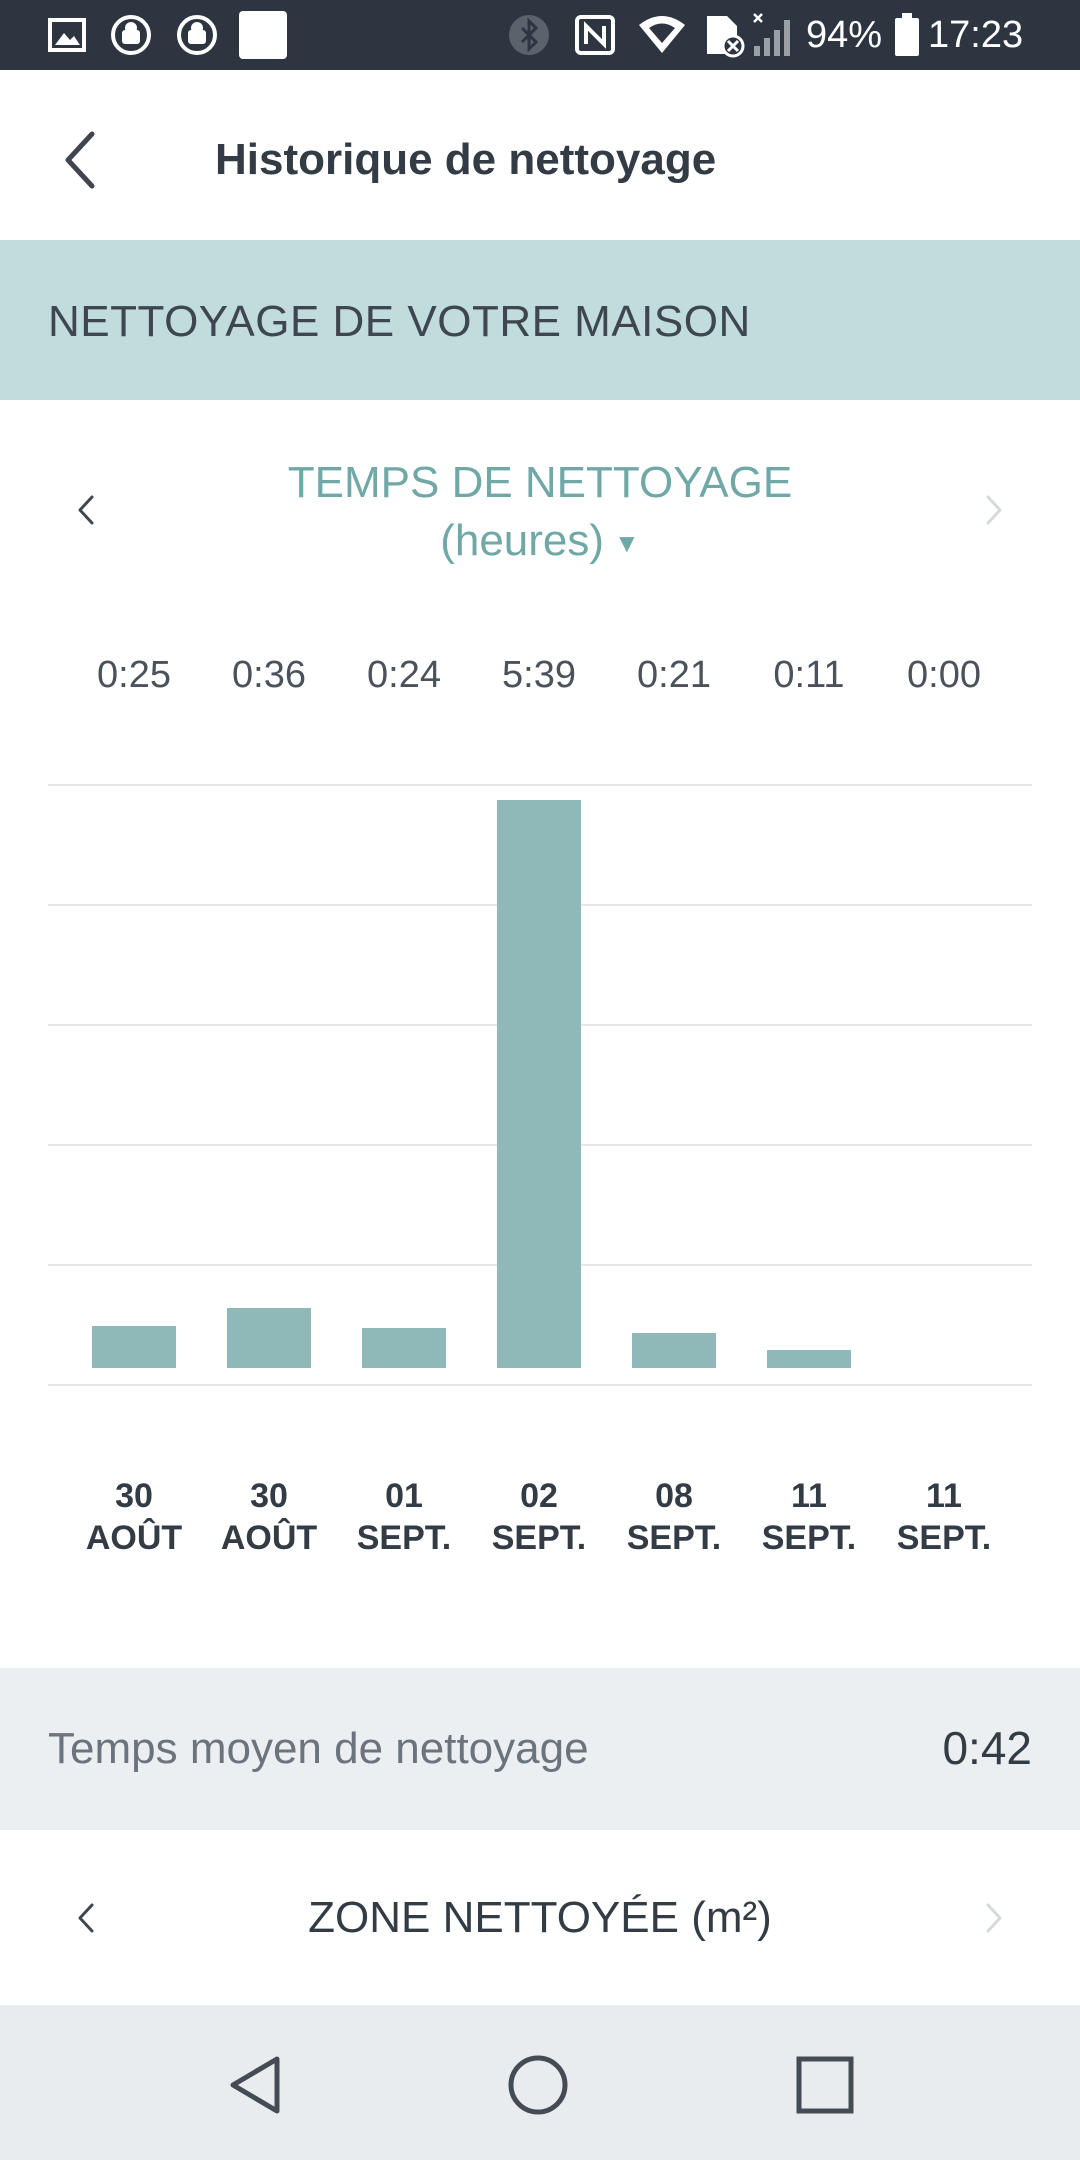 Image resolution: width=1080 pixels, height=2160 pixels. I want to click on next-area-metric-button, so click(994, 1918).